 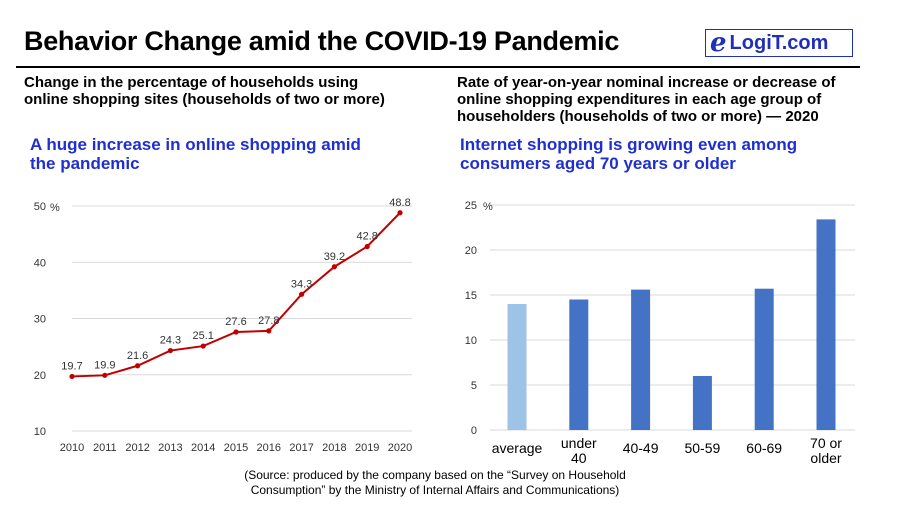 I want to click on line-chart-data-label: 27.8, so click(x=268, y=321).